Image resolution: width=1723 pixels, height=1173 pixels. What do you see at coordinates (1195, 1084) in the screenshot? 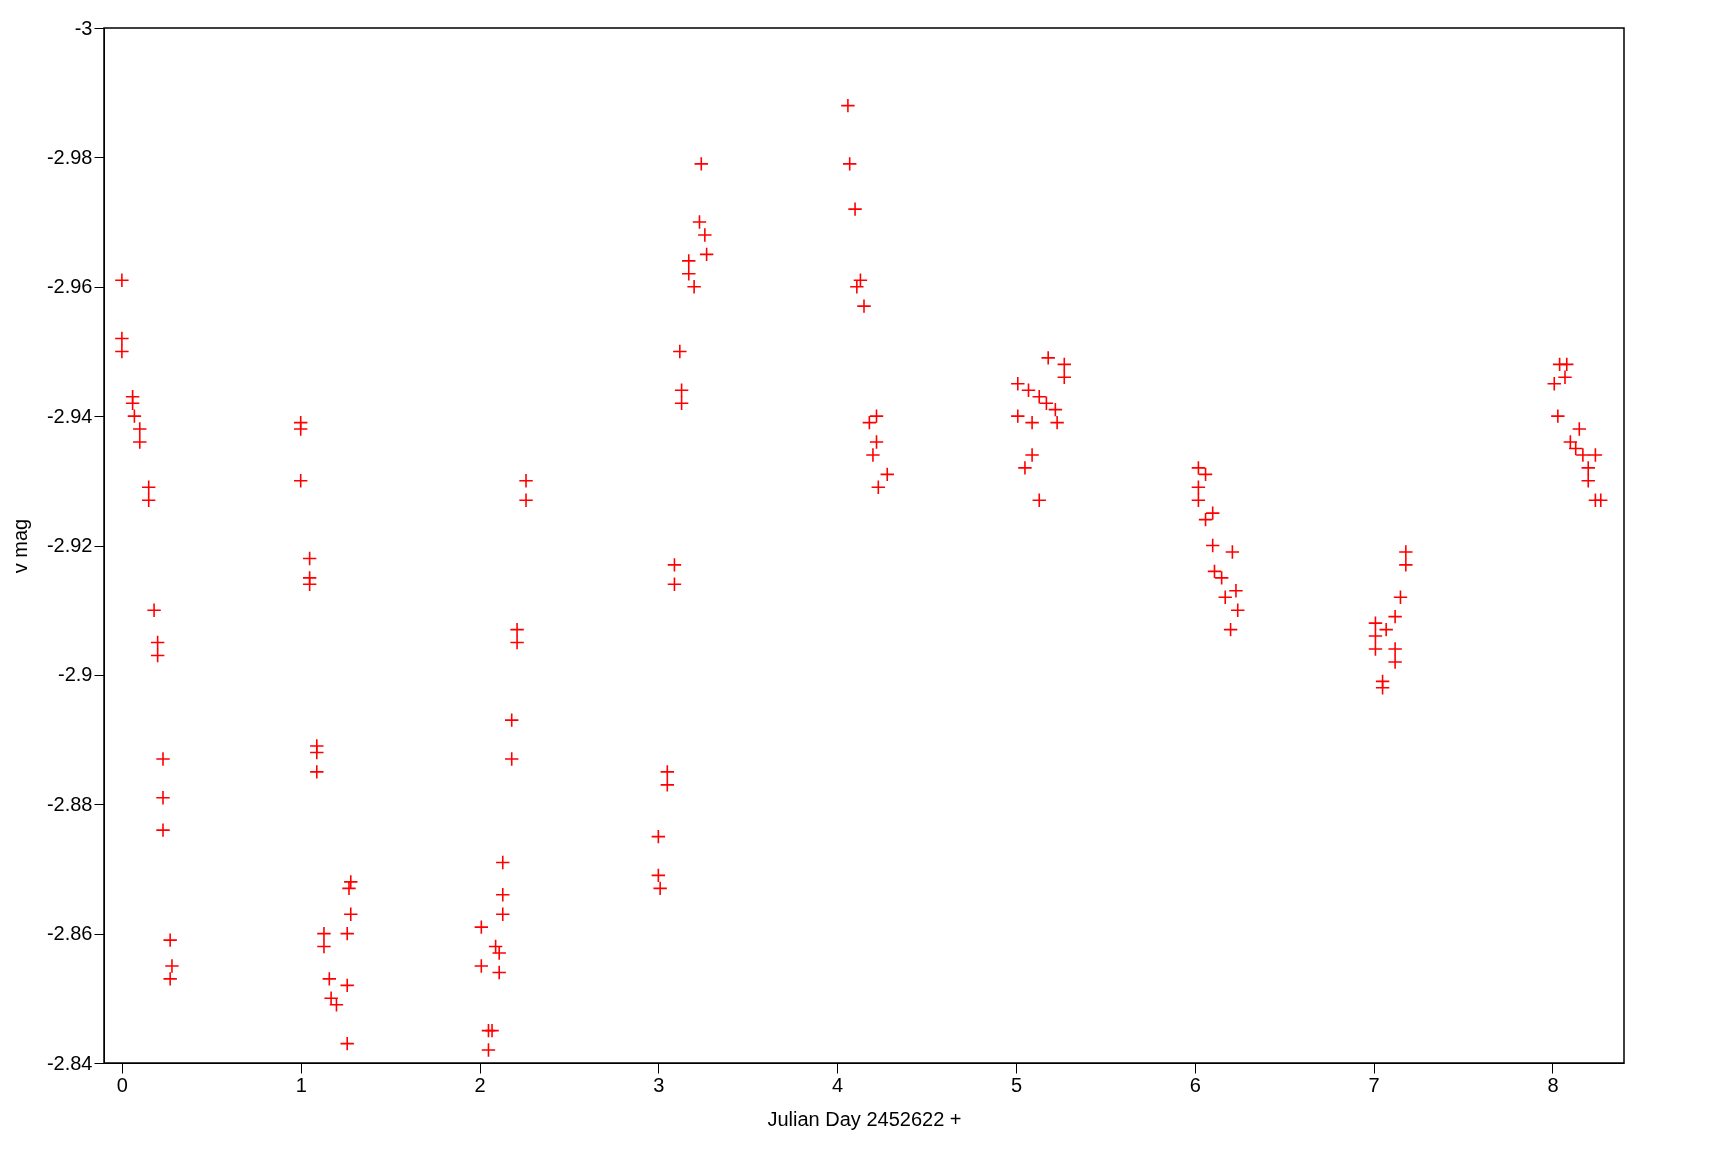
I see `x-tick-label: 6` at bounding box center [1195, 1084].